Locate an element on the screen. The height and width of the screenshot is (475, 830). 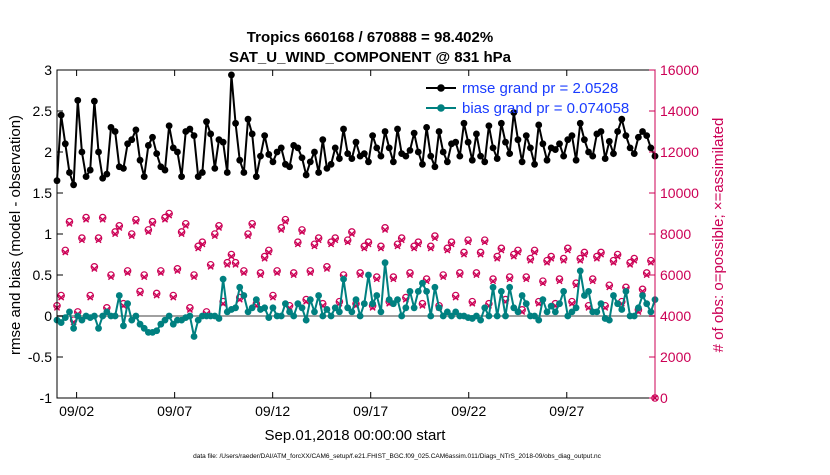
y-right-tick-label: 2000 is located at coordinates (675, 357).